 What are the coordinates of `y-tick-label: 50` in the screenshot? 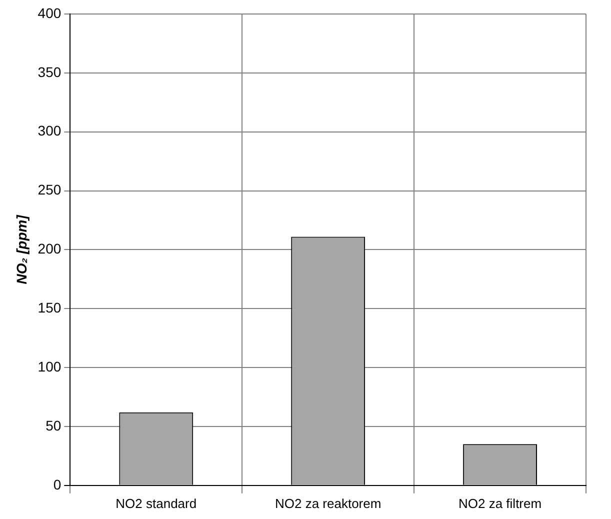 It's located at (54, 425).